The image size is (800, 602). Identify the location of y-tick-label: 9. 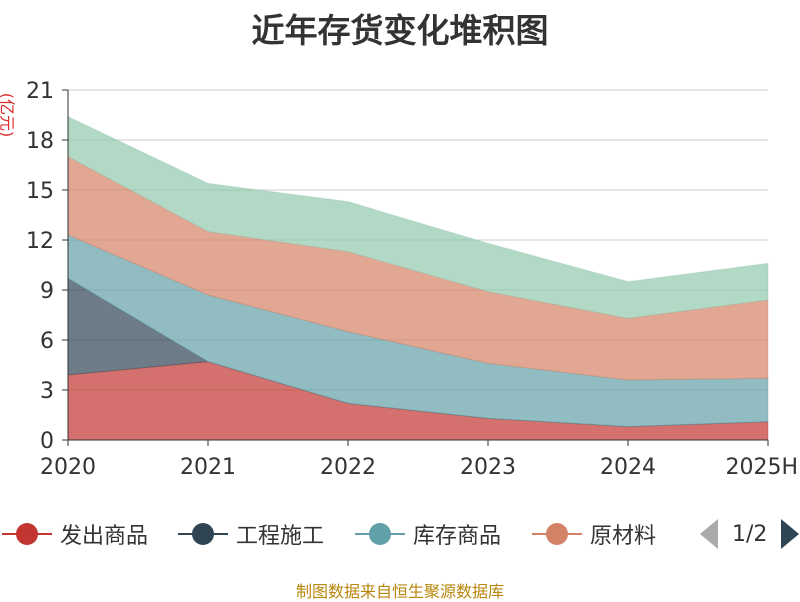
(47, 291).